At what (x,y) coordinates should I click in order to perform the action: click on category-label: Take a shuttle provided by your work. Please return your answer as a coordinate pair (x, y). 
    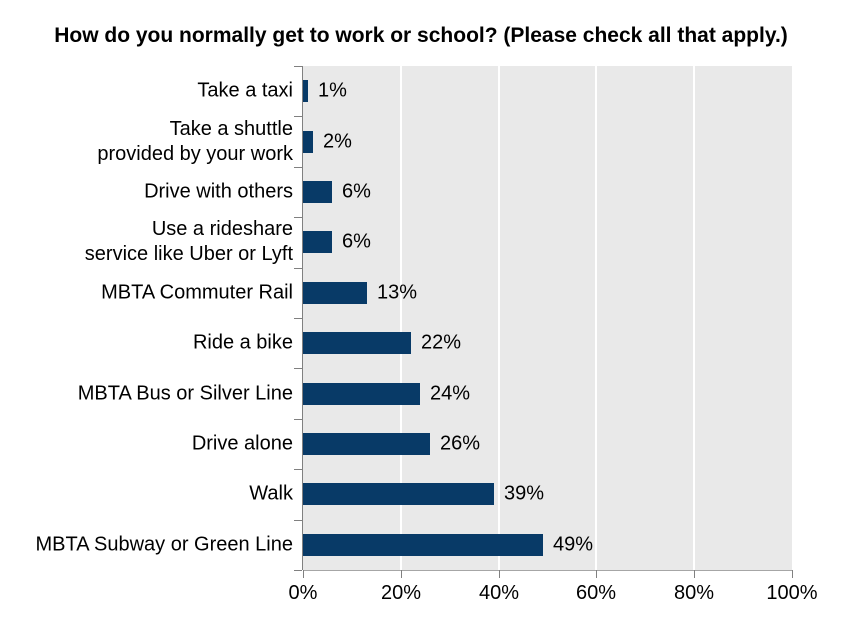
    Looking at the image, I should click on (146, 142).